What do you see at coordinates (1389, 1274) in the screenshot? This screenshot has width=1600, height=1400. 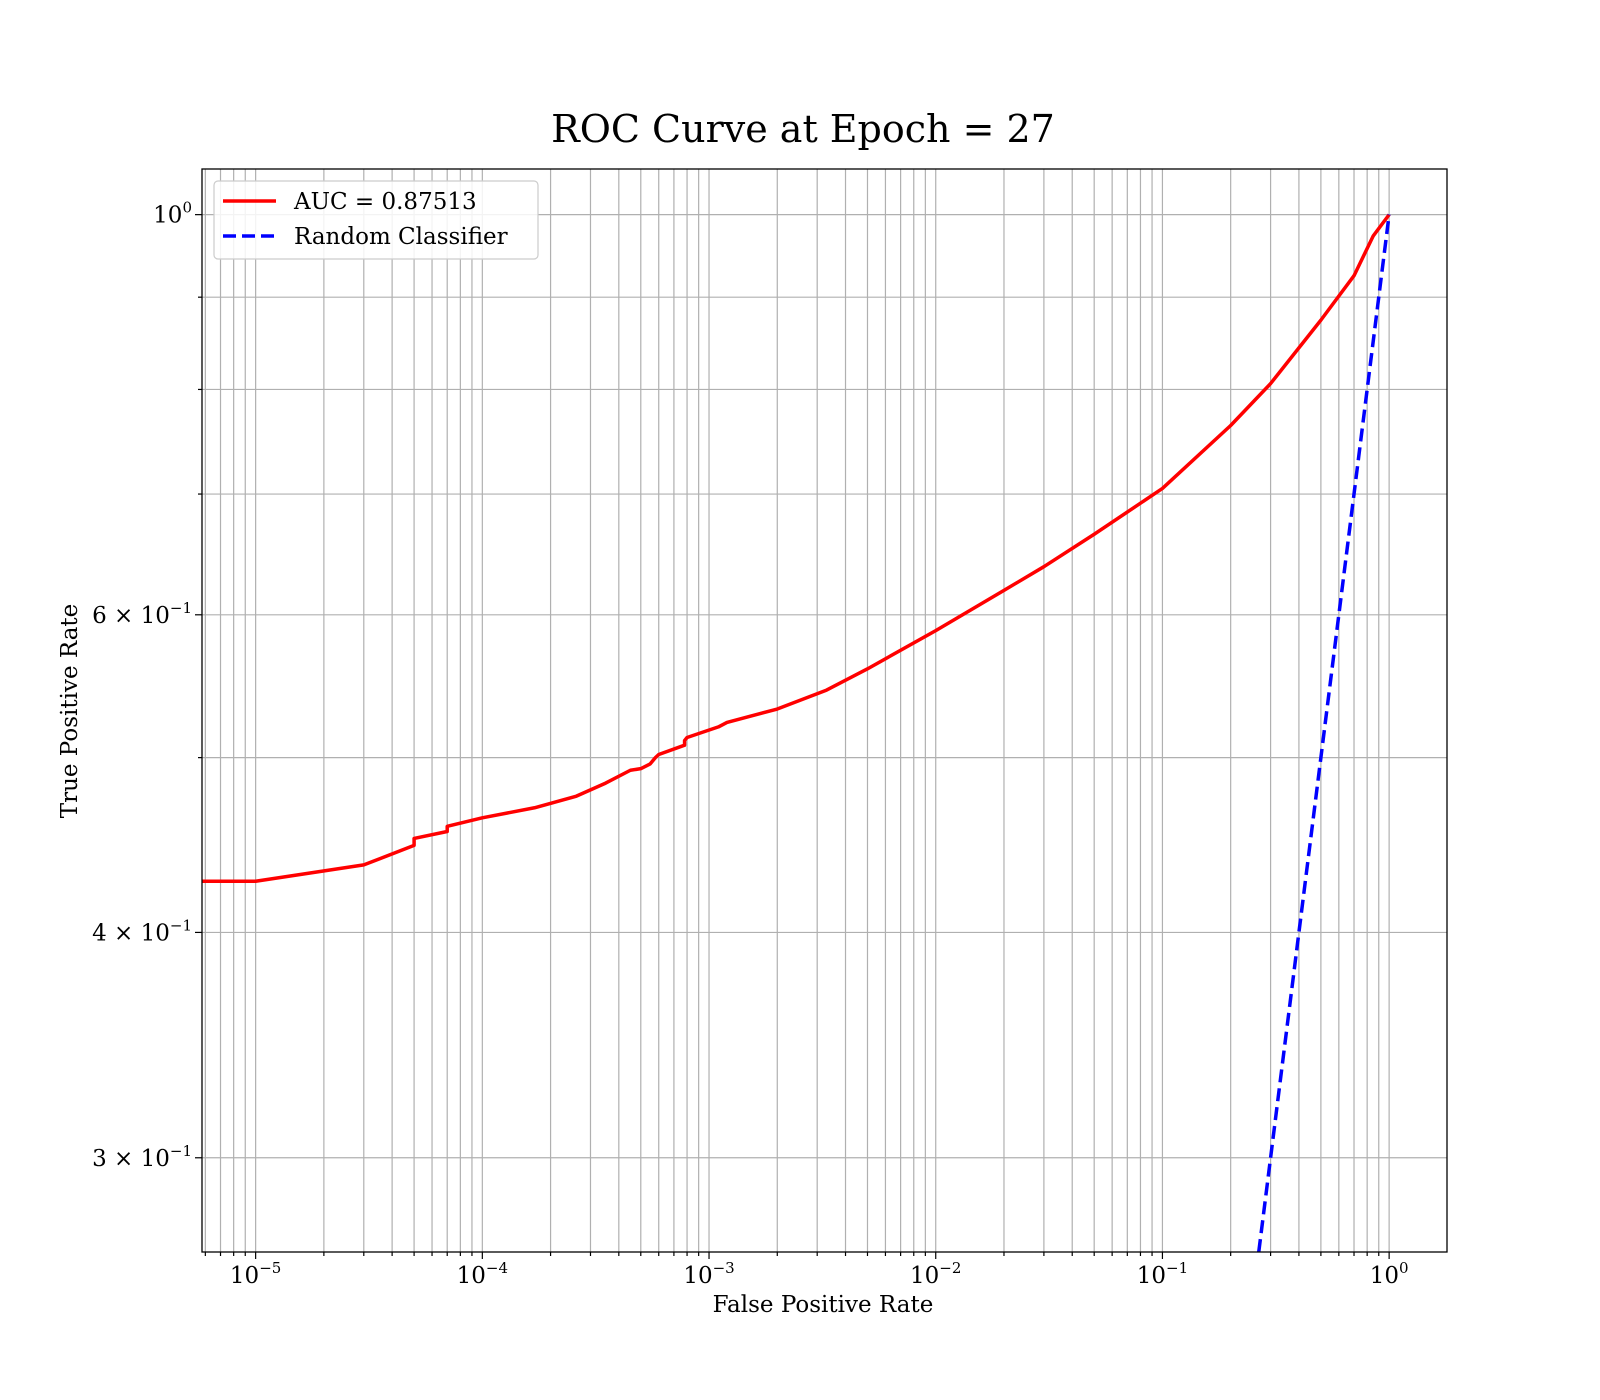 I see `x-tick-label: 10⁰` at bounding box center [1389, 1274].